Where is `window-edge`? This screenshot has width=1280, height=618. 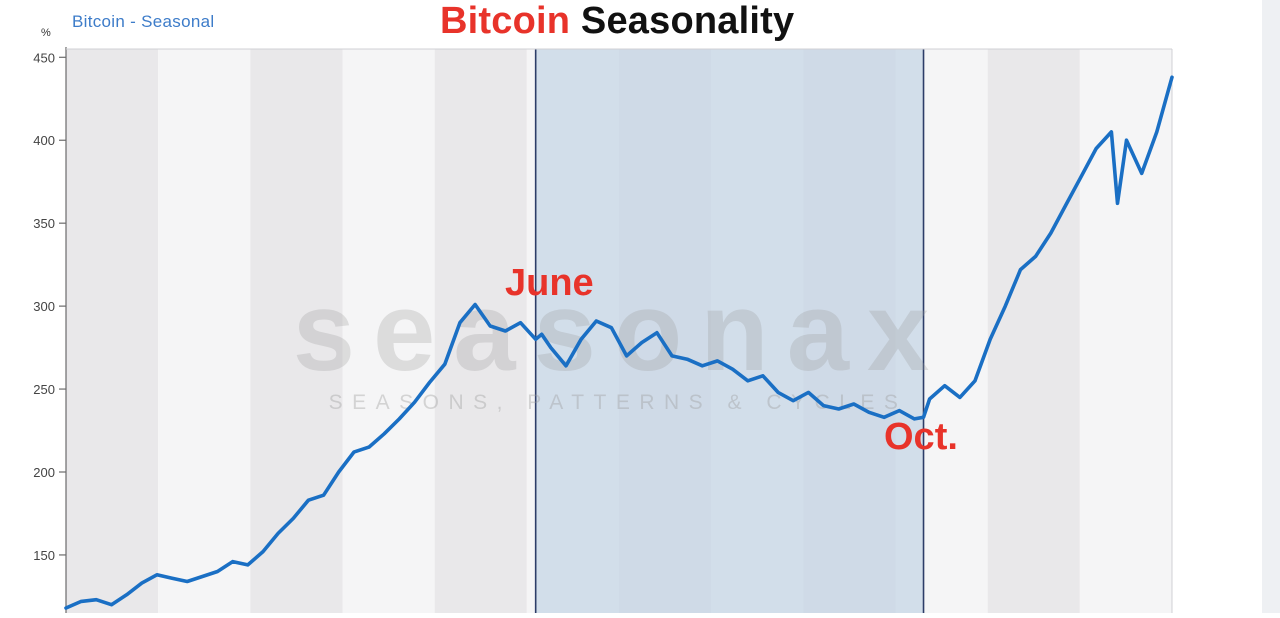
window-edge is located at coordinates (1271, 306).